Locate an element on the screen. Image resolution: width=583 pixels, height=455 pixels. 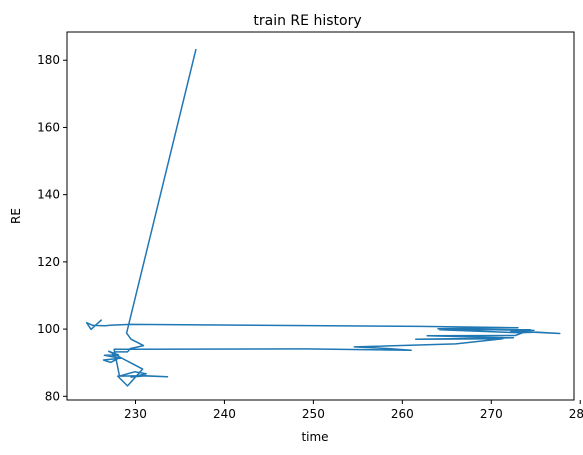
y-tick-label: 140 is located at coordinates (48, 195).